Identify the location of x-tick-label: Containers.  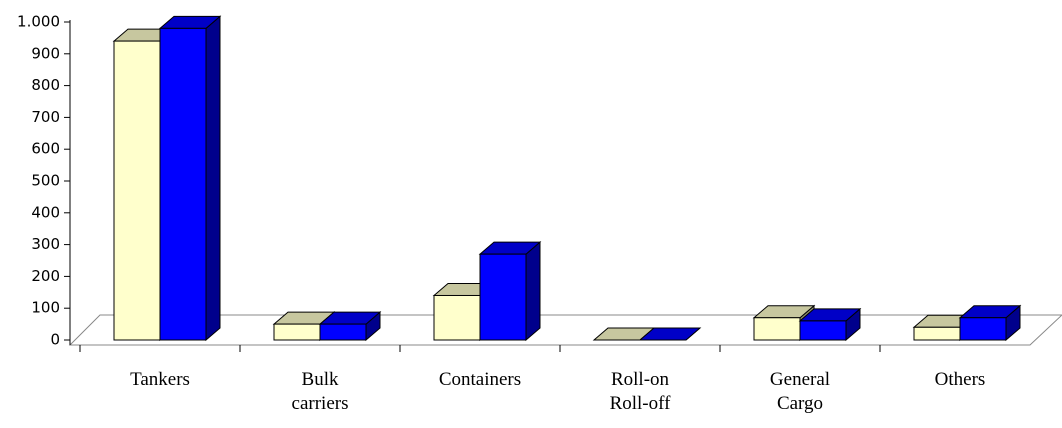
(480, 379).